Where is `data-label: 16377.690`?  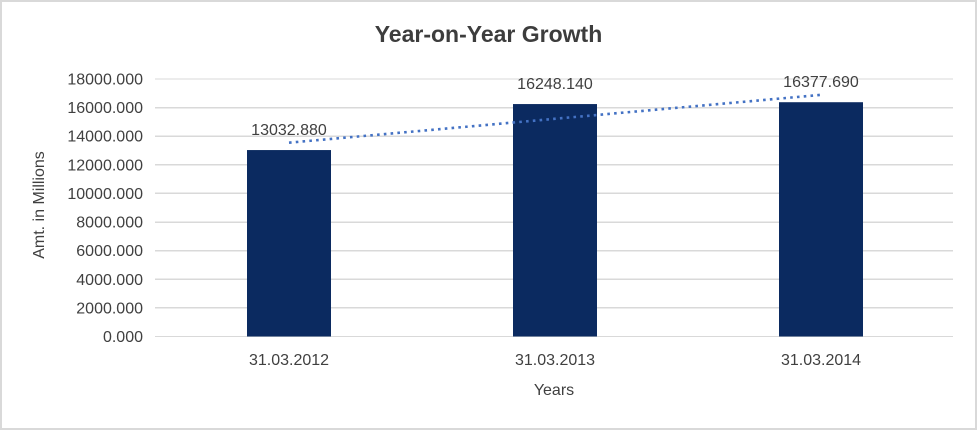 data-label: 16377.690 is located at coordinates (821, 82).